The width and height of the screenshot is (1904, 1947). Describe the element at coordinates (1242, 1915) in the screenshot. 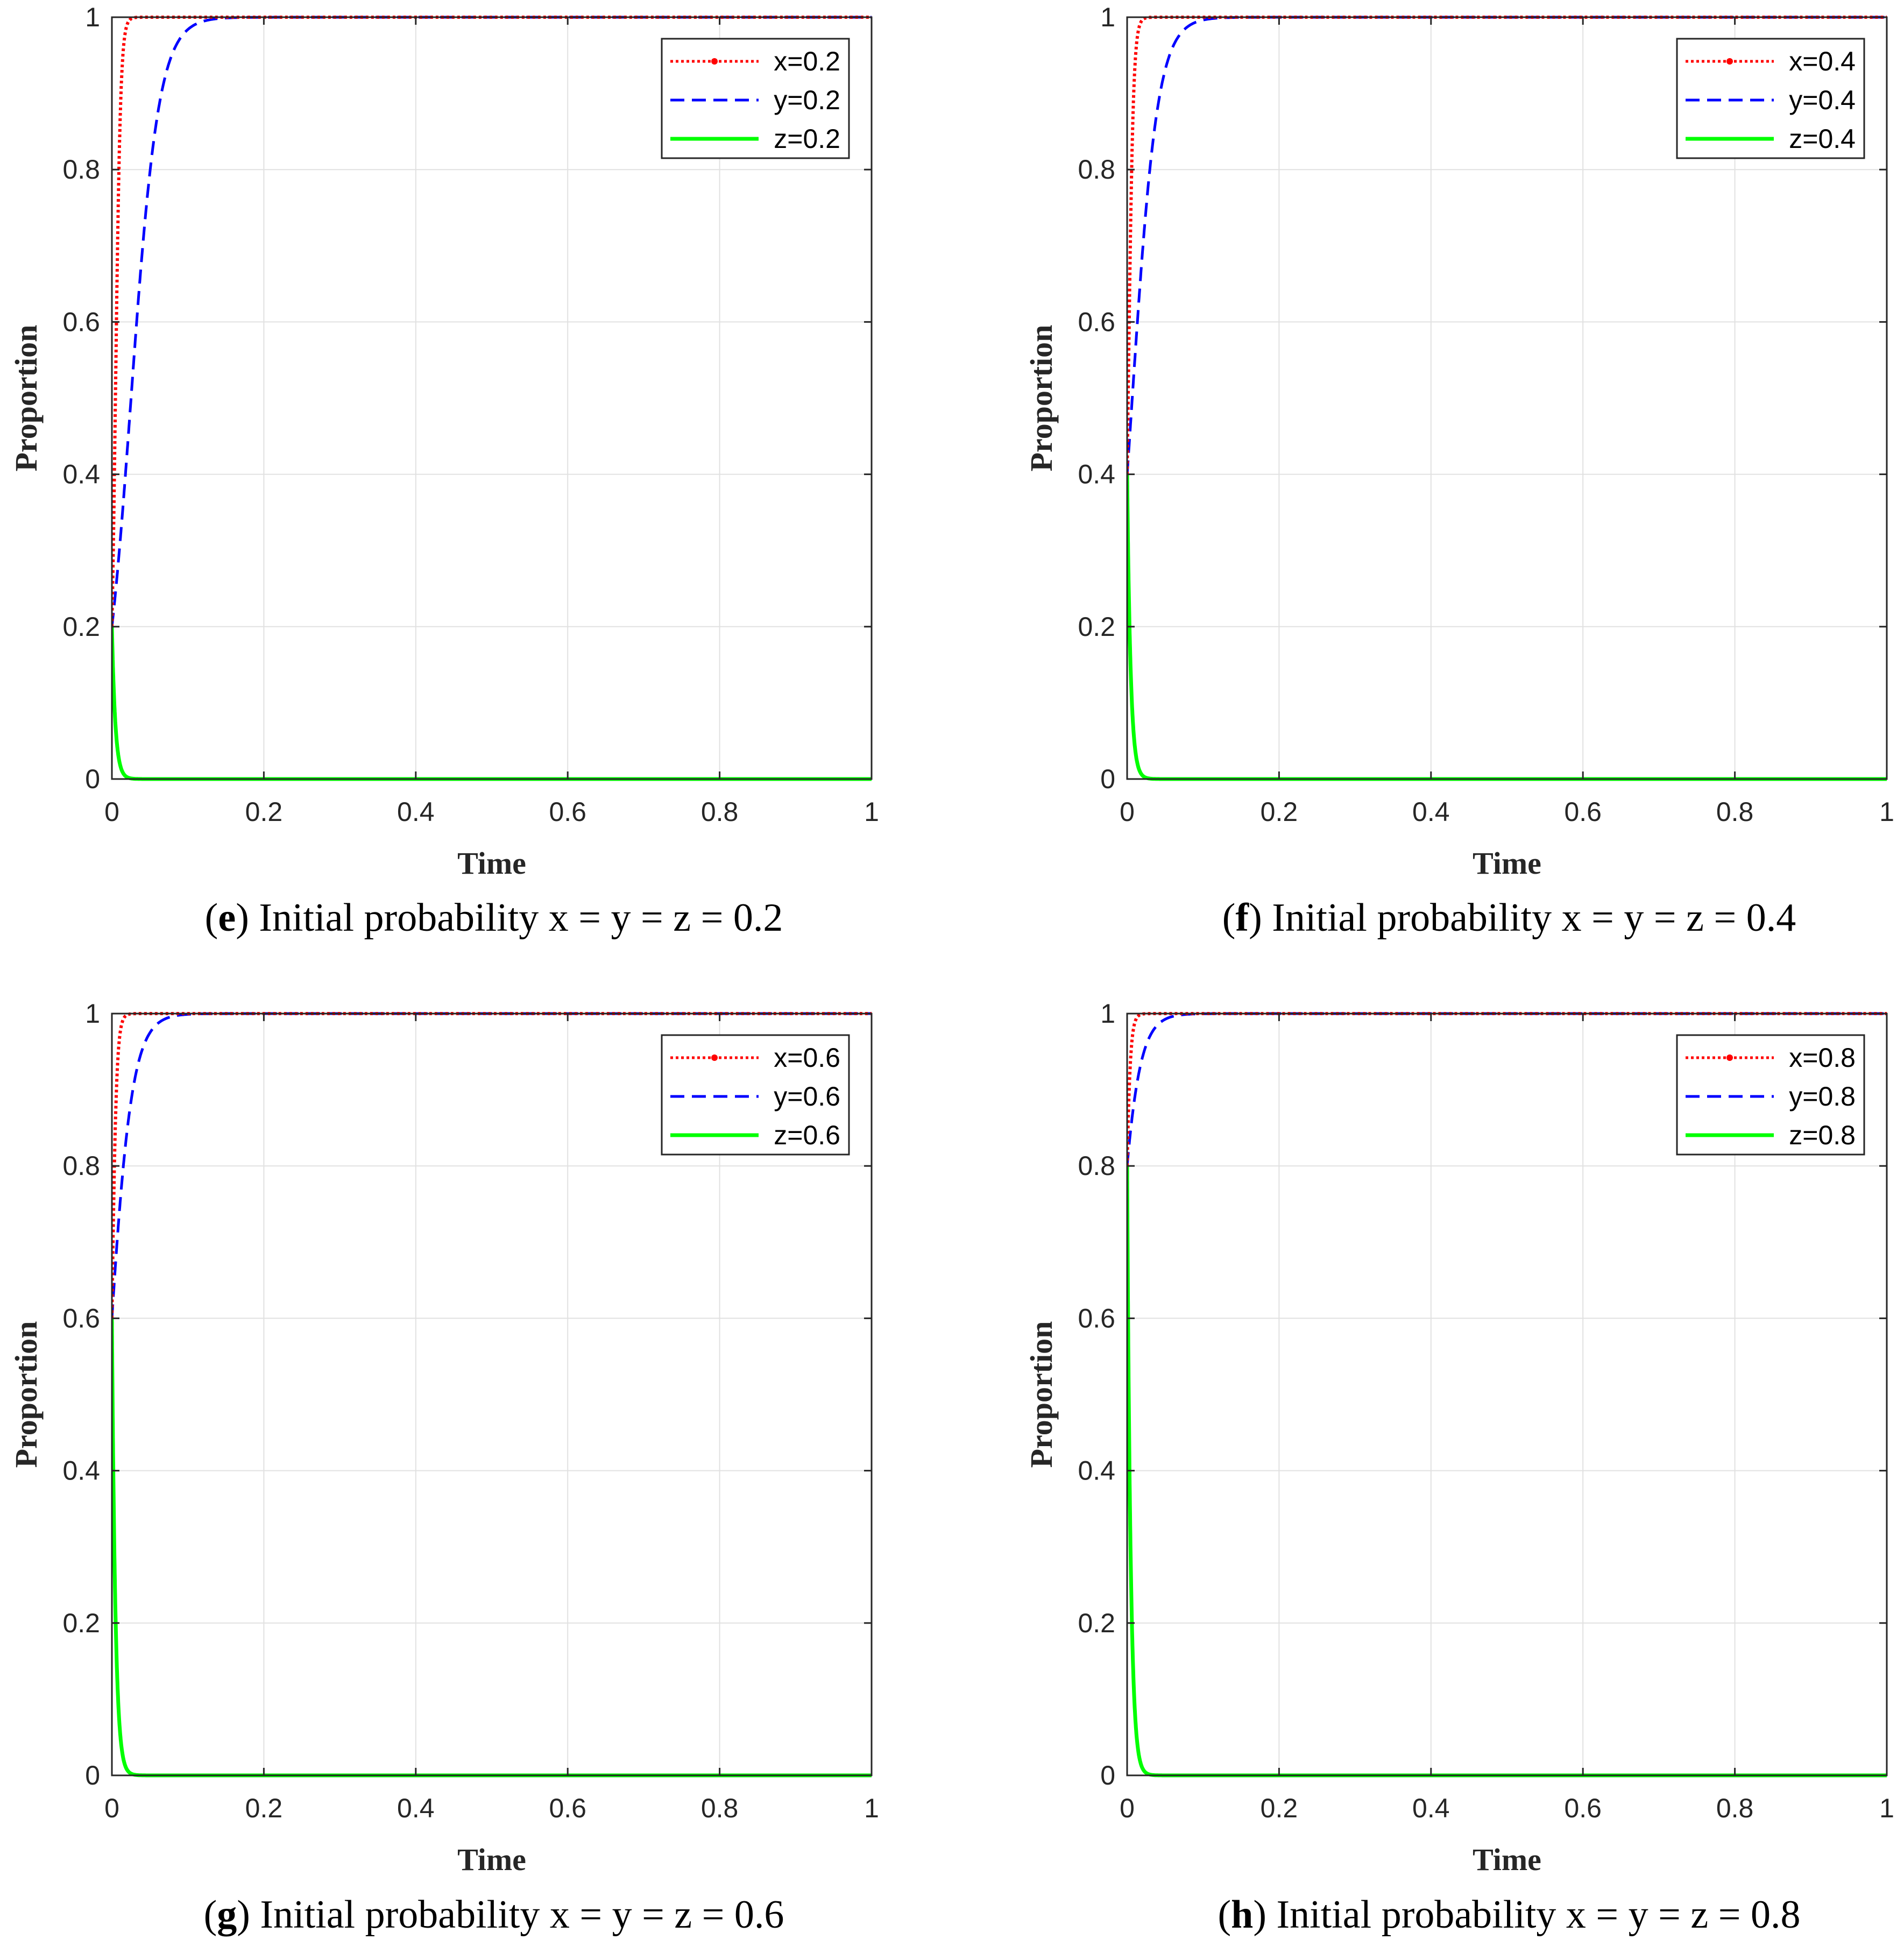

I see `caption-letter: h` at that location.